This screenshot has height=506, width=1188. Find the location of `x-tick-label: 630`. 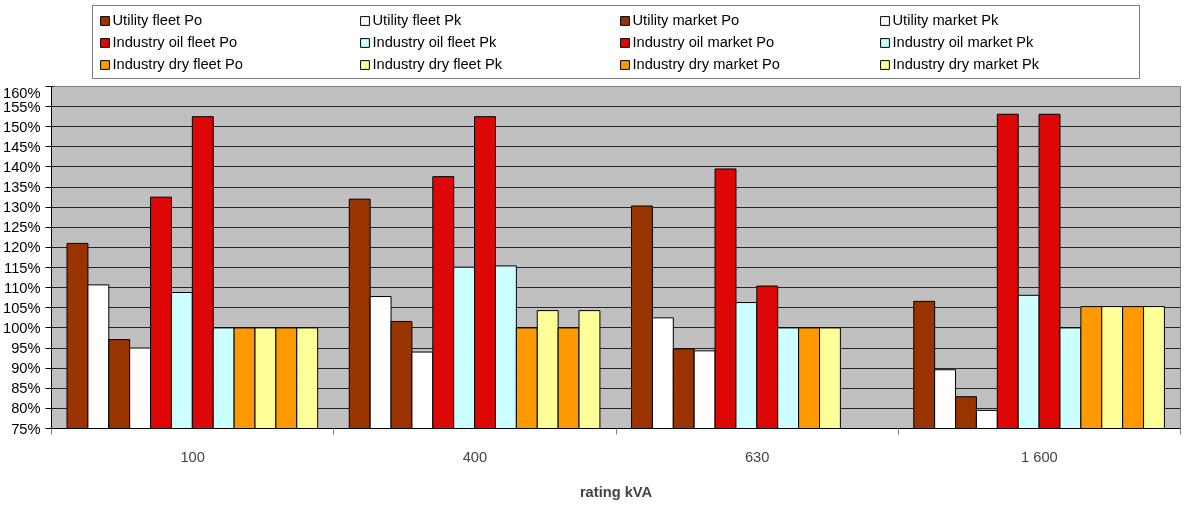

x-tick-label: 630 is located at coordinates (757, 456).